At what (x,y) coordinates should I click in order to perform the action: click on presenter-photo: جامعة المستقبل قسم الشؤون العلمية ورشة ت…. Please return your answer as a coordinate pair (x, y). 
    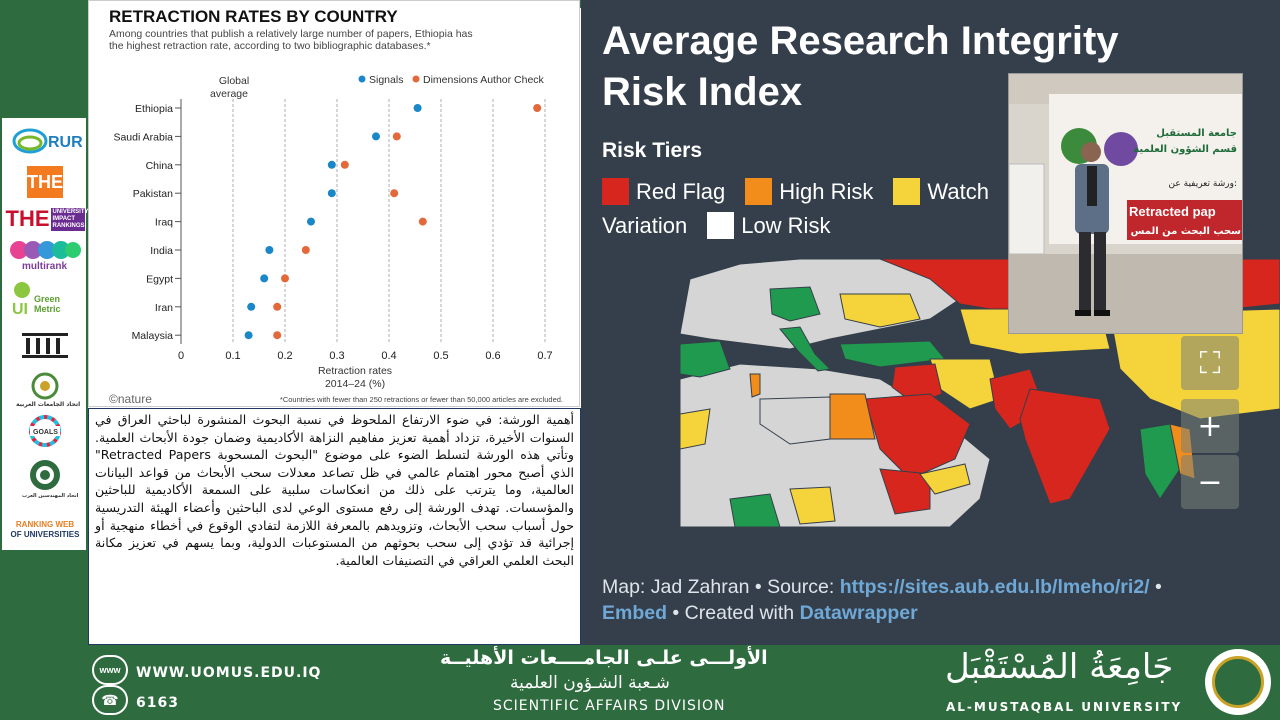
    Looking at the image, I should click on (1125, 203).